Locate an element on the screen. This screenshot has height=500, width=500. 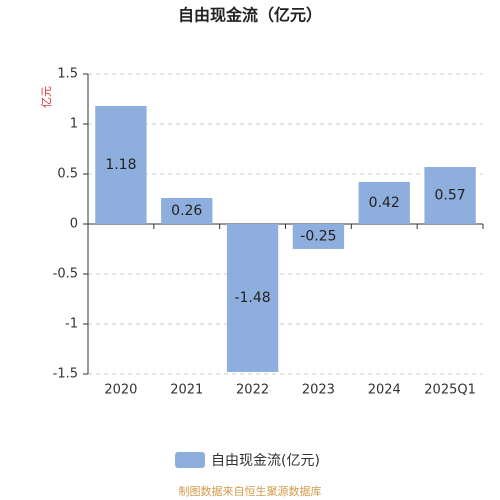
legend-swatch is located at coordinates (190, 460).